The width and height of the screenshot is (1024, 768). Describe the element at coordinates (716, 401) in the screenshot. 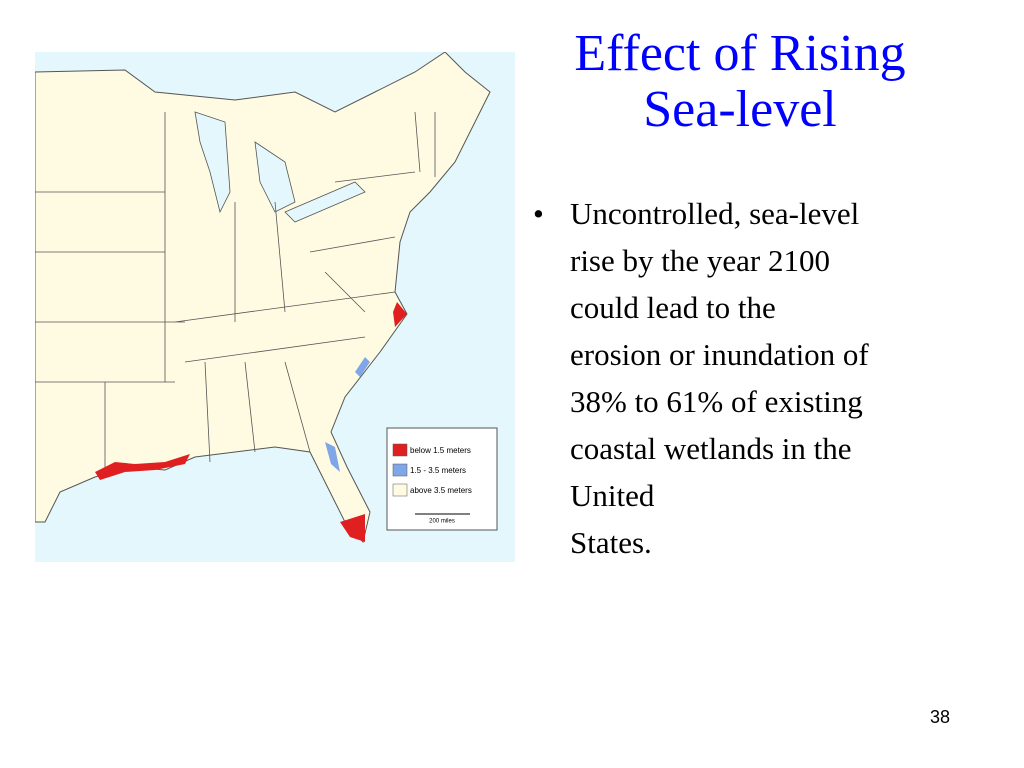

I see `bullet-line: 38% to 61% of existing` at that location.